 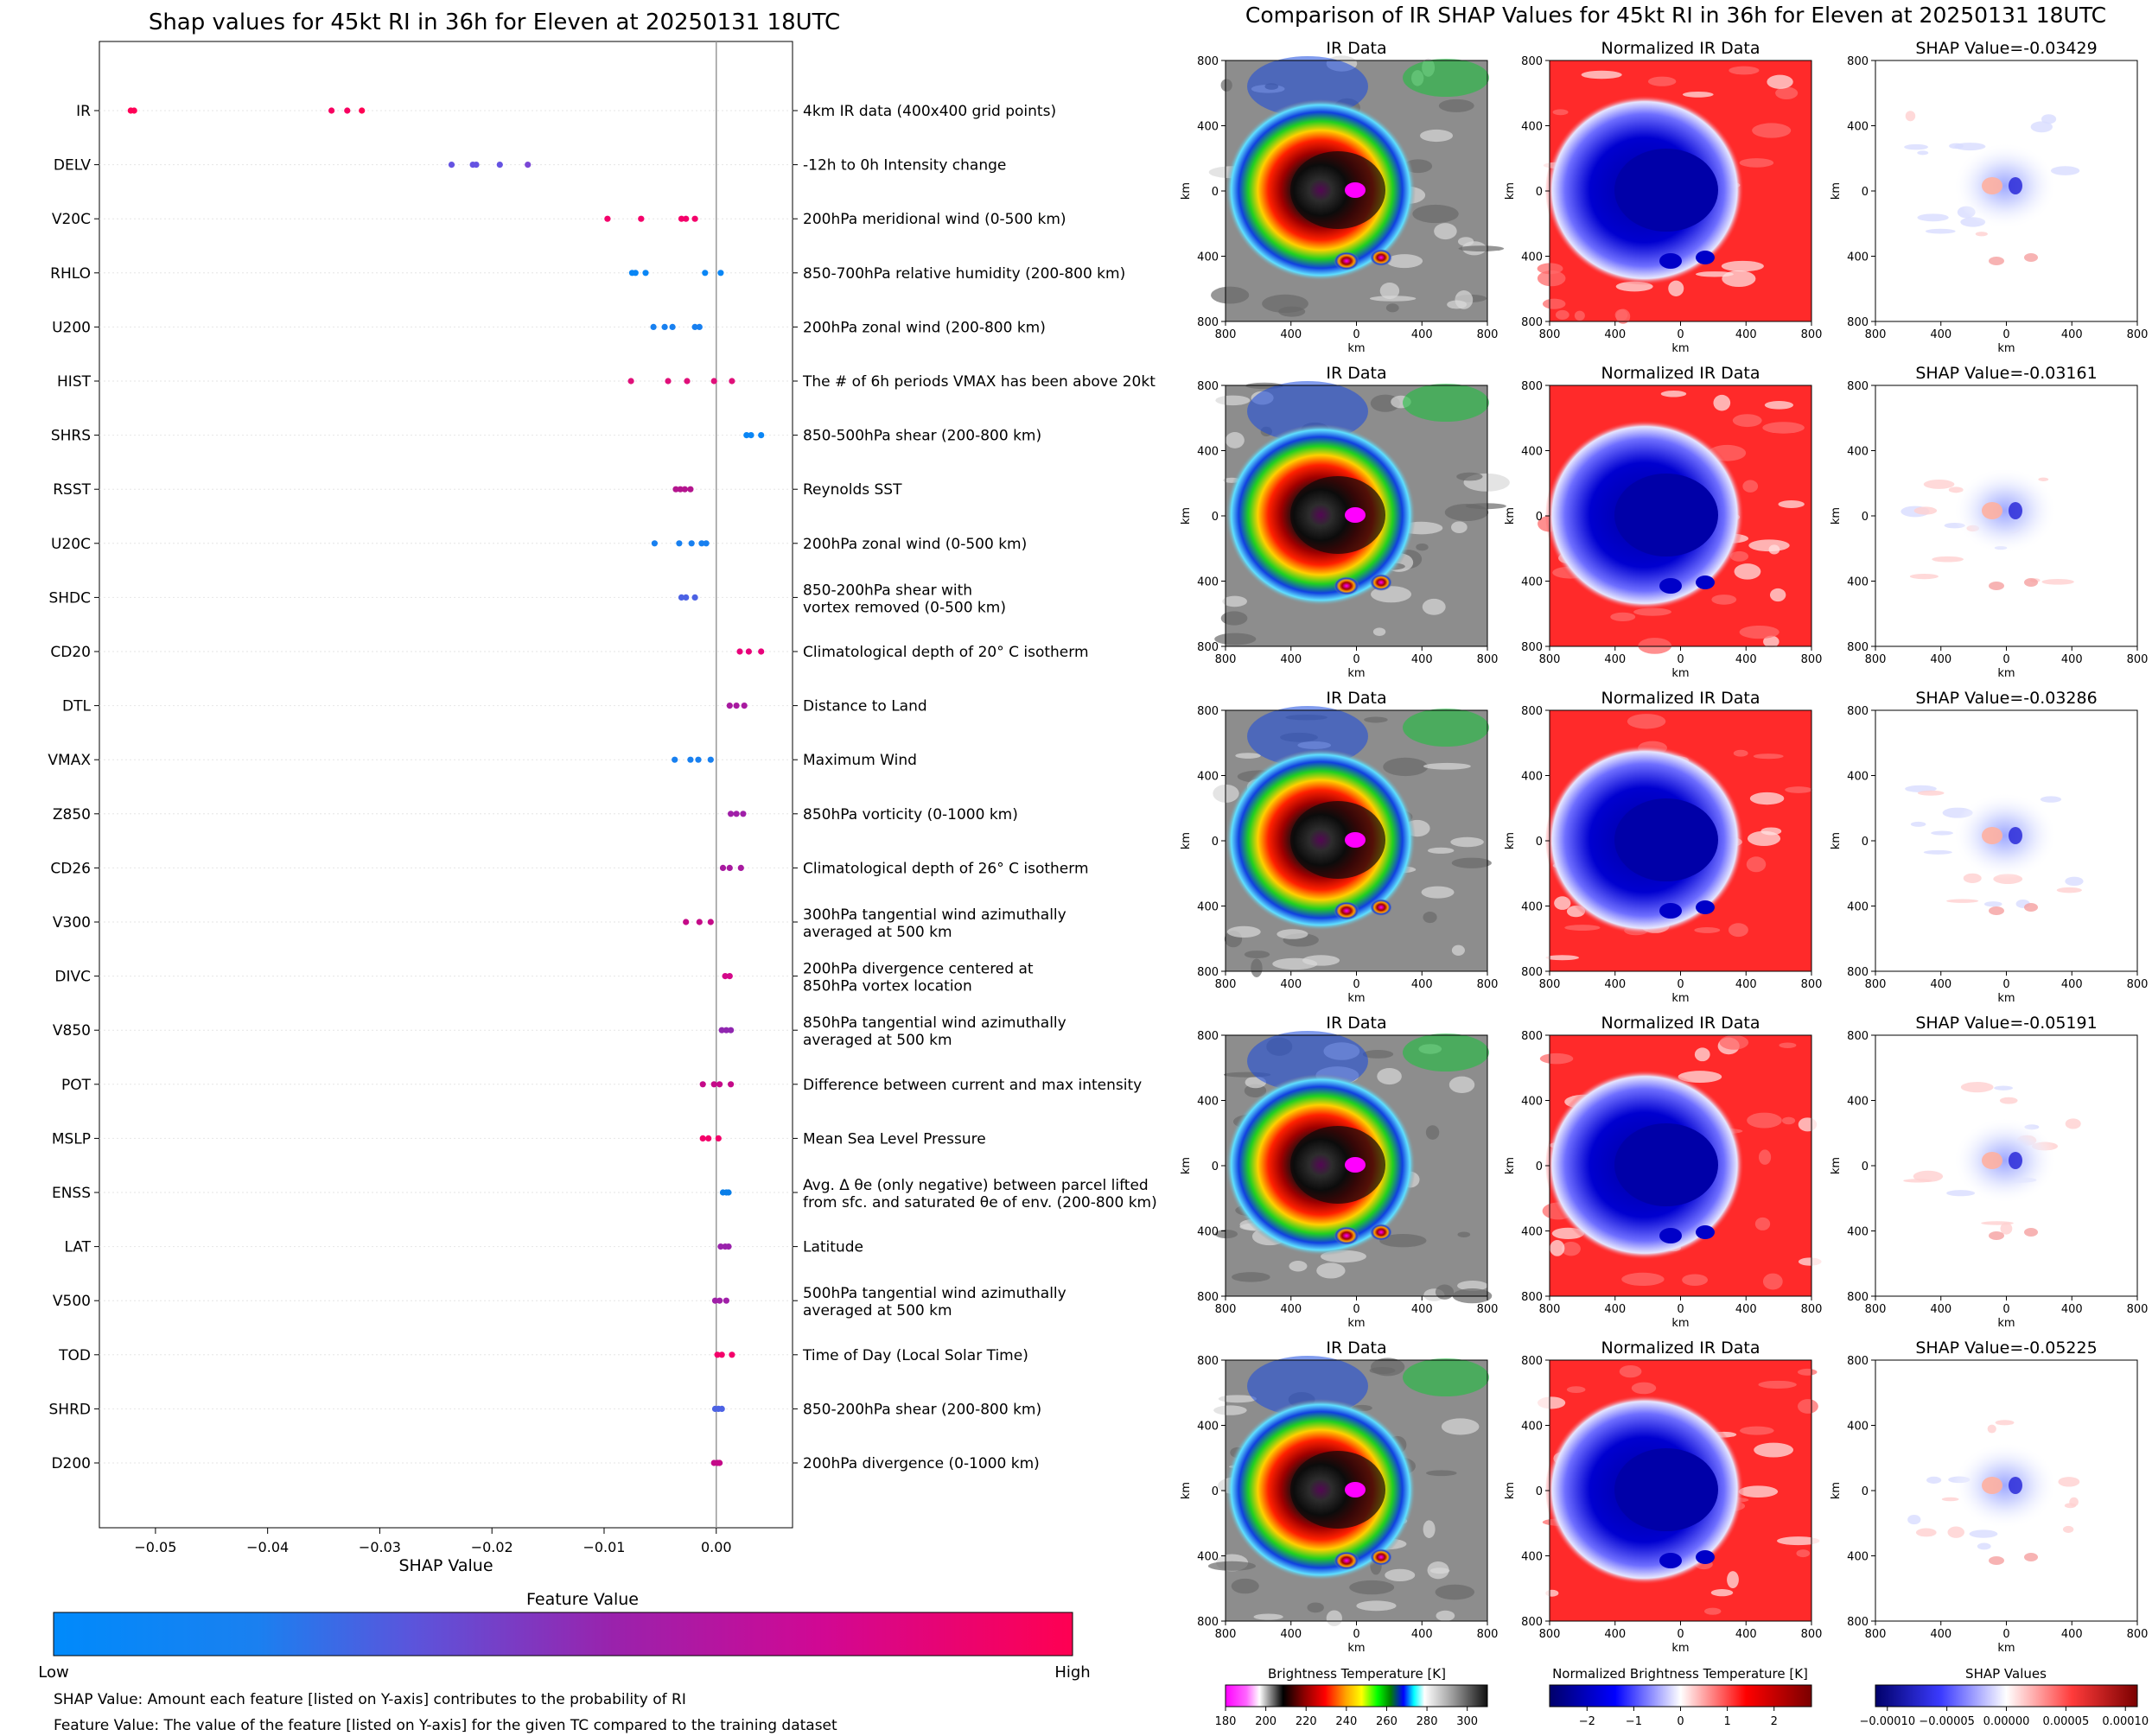 What do you see at coordinates (72, 923) in the screenshot?
I see `feature-name-label: V300` at bounding box center [72, 923].